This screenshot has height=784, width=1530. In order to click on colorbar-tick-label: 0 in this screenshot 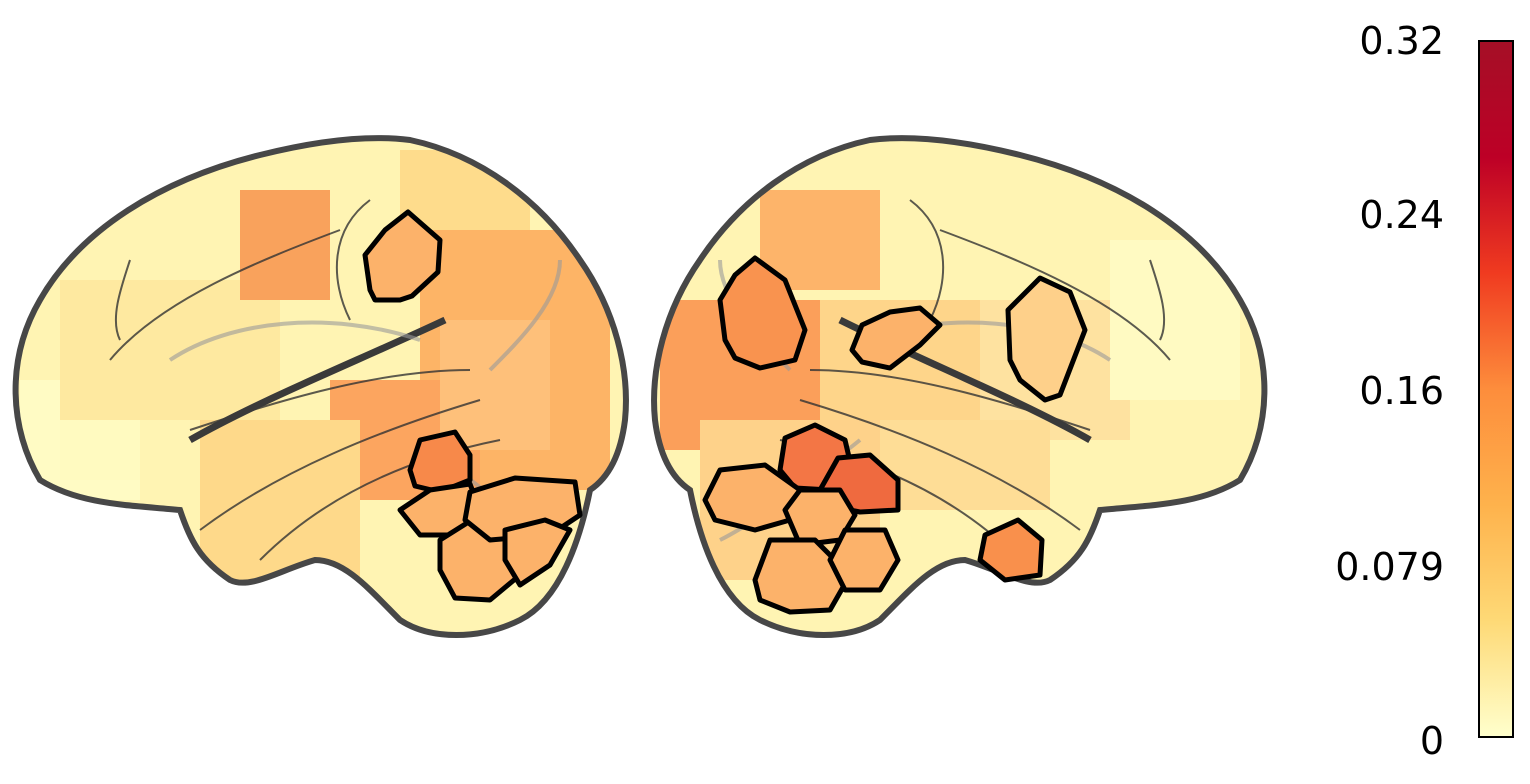, I will do `click(1431, 741)`.